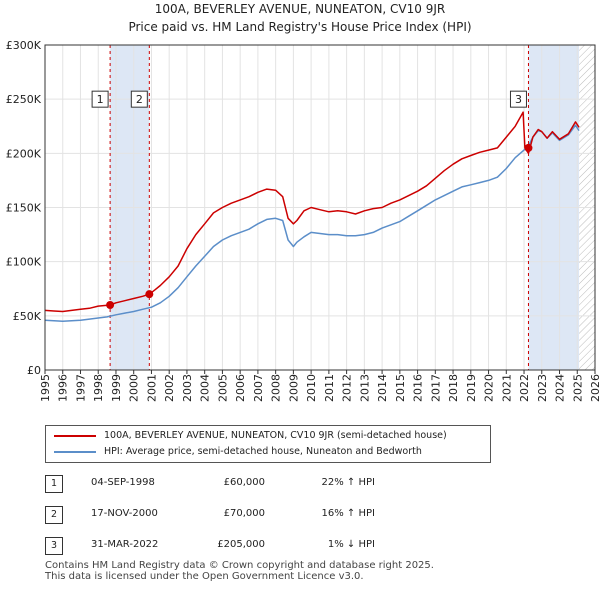 The height and width of the screenshot is (590, 600). Describe the element at coordinates (435, 388) in the screenshot. I see `x-tick-label: 2017` at that location.